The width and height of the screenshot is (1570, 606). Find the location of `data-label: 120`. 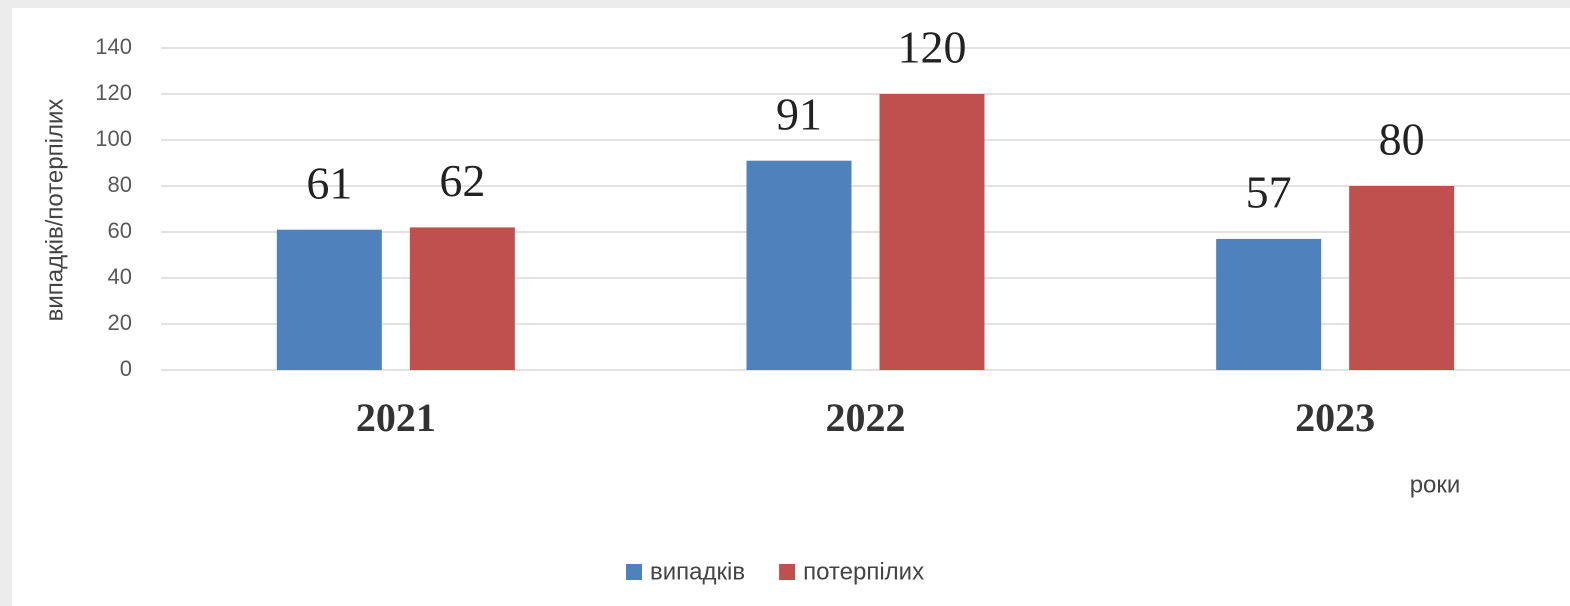

data-label: 120 is located at coordinates (932, 47).